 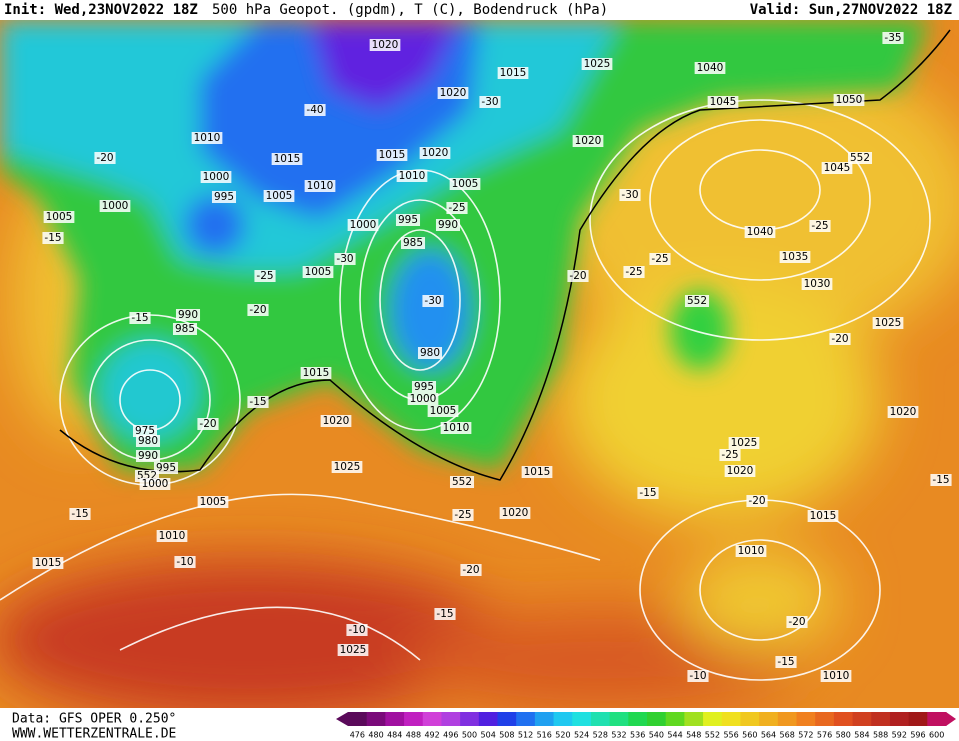 What do you see at coordinates (880, 735) in the screenshot?
I see `colorbar-tick-label: 588` at bounding box center [880, 735].